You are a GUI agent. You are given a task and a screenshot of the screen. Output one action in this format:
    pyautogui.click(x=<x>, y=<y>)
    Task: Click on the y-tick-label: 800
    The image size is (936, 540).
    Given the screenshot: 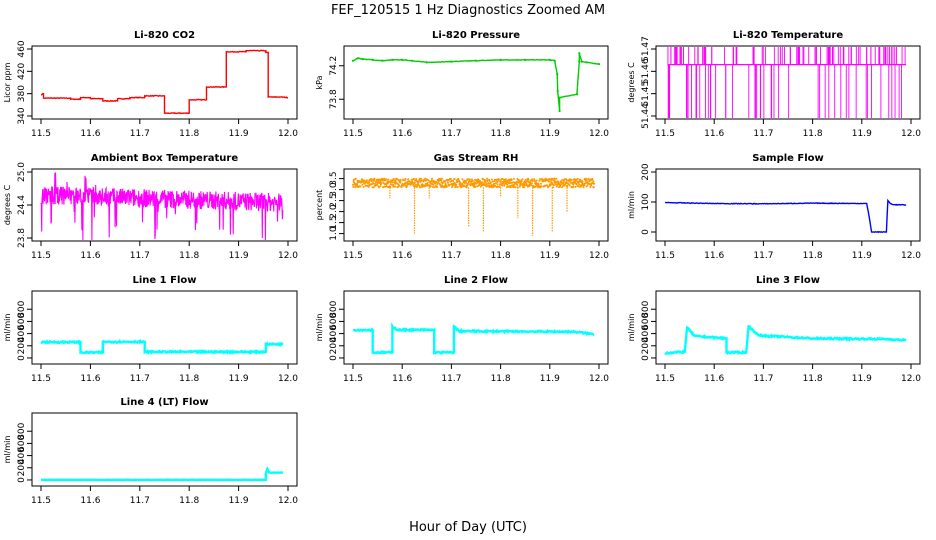 What is the action you would take?
    pyautogui.click(x=22, y=430)
    